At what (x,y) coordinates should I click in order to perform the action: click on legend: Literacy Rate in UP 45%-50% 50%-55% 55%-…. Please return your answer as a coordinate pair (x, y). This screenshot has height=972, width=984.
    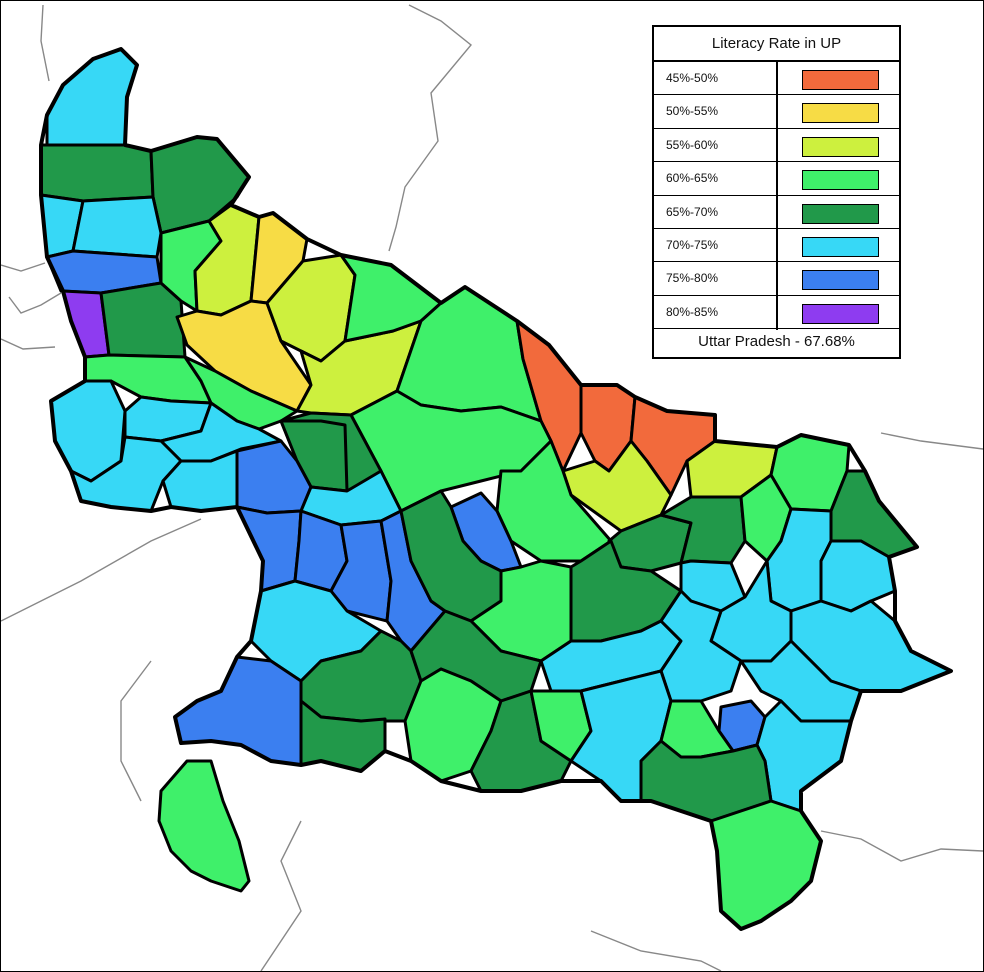
    Looking at the image, I should click on (776, 192).